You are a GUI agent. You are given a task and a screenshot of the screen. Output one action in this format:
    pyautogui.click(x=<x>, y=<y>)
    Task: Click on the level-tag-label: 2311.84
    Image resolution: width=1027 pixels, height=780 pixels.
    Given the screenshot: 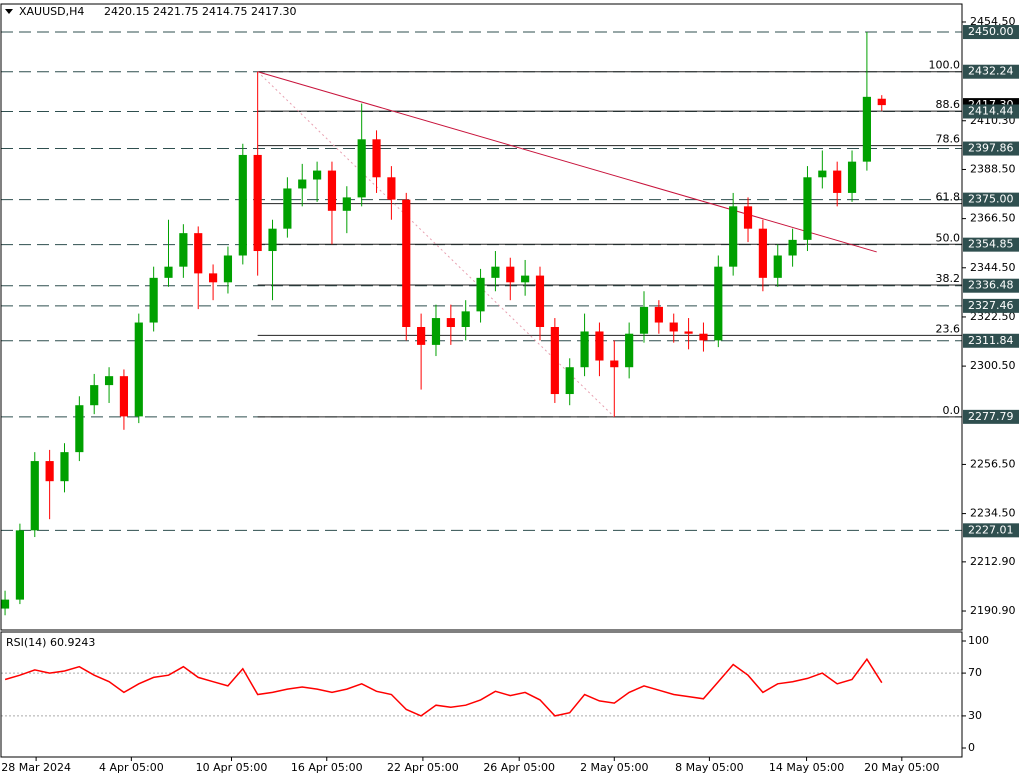 What is the action you would take?
    pyautogui.click(x=991, y=340)
    